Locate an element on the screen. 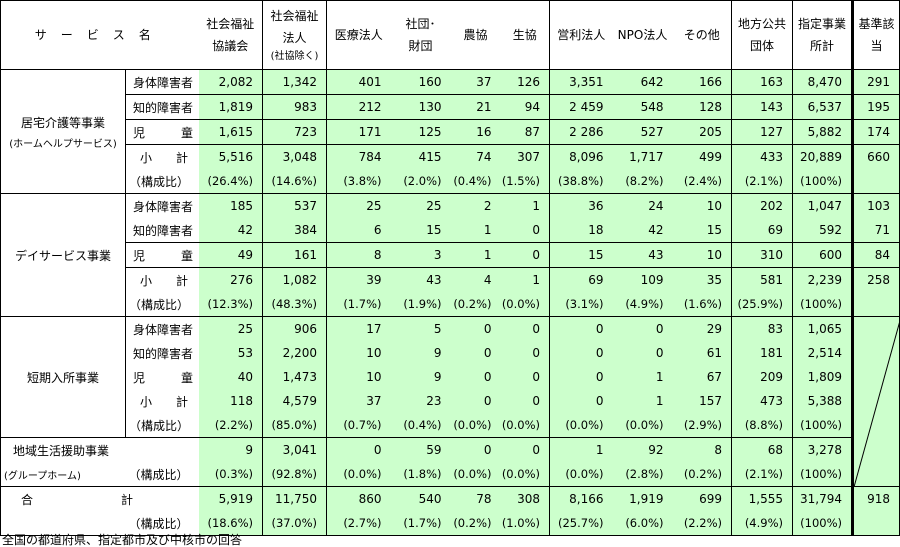  value-cell: (14.6%) is located at coordinates (295, 181).